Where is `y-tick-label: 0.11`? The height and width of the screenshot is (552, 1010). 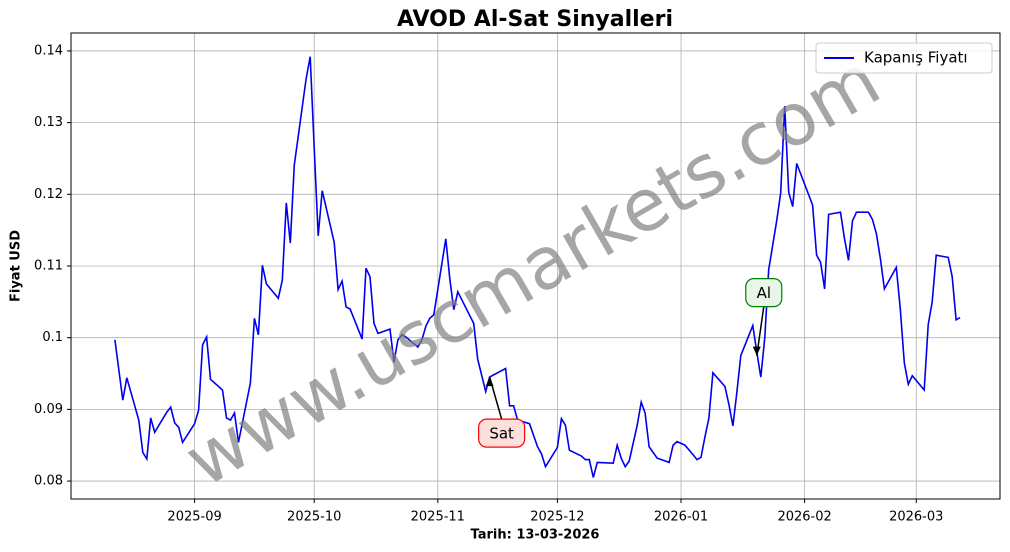
y-tick-label: 0.11 is located at coordinates (48, 266).